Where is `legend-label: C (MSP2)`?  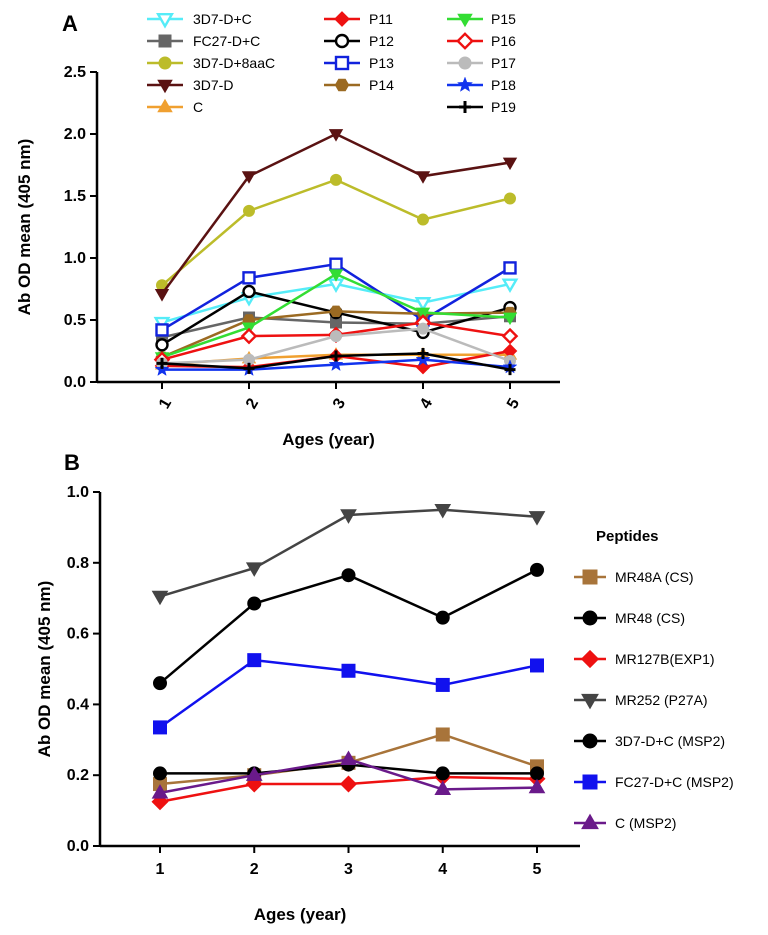
legend-label: C (MSP2) is located at coordinates (645, 823).